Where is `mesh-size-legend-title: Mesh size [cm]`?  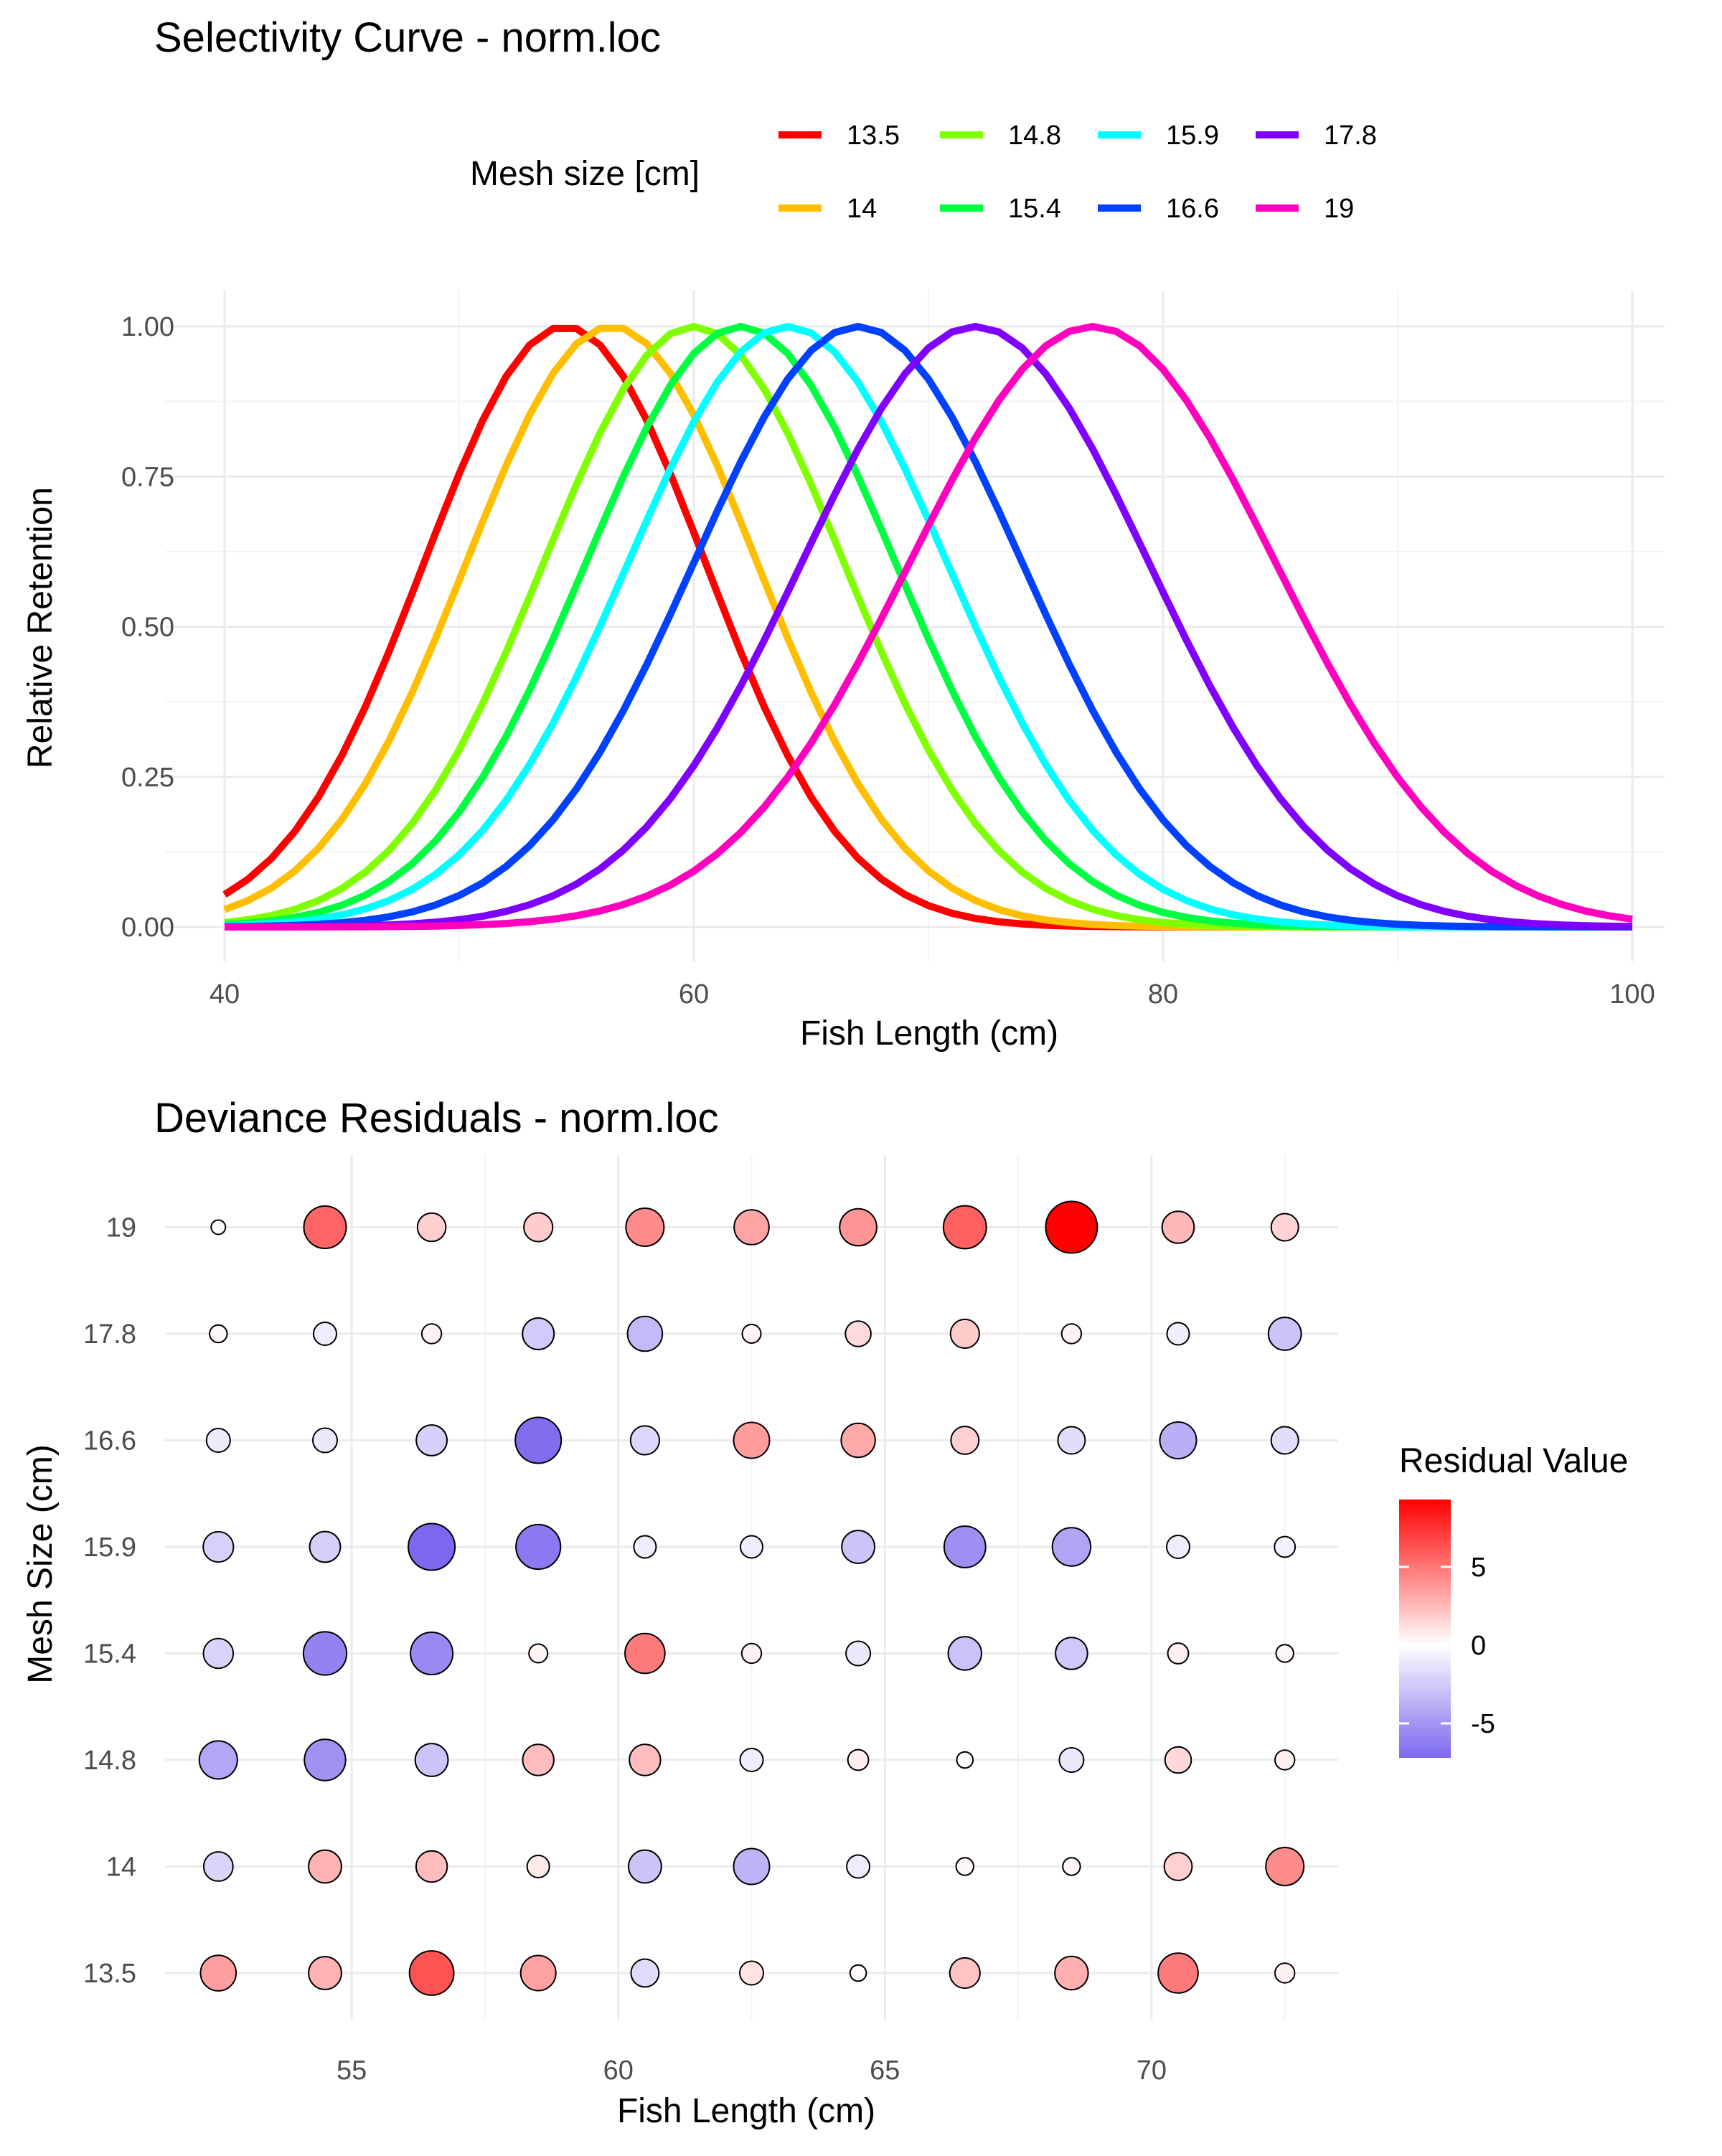
mesh-size-legend-title: Mesh size [cm] is located at coordinates (585, 174).